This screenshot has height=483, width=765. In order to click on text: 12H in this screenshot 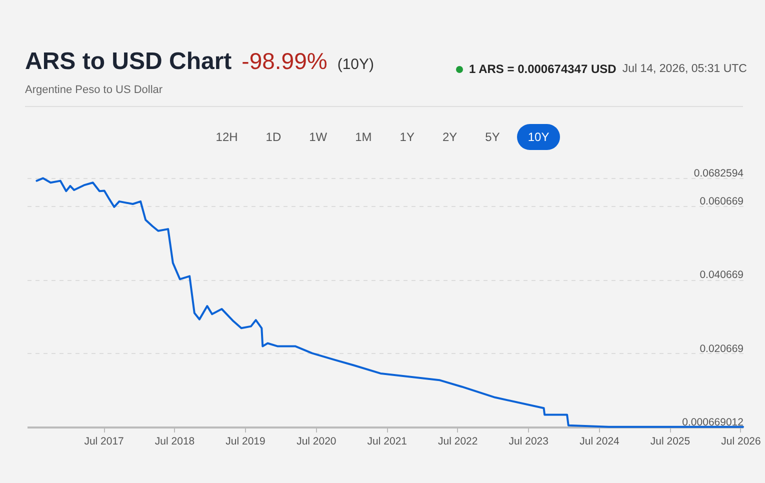, I will do `click(226, 137)`.